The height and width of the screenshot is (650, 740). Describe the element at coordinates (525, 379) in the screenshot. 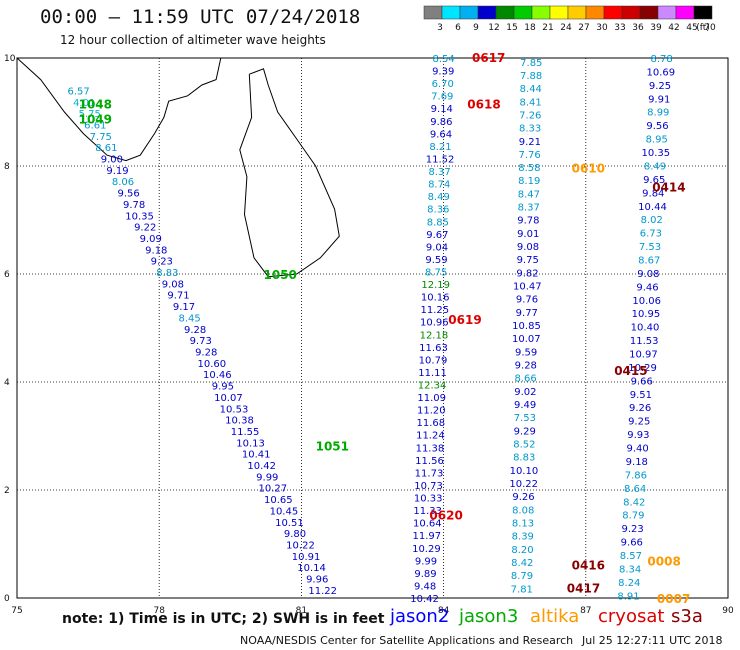

I see `swh-value: 8.66` at that location.